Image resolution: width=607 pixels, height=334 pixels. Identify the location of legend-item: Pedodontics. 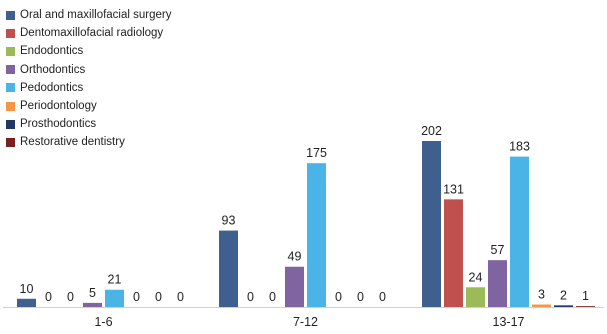
(88, 88).